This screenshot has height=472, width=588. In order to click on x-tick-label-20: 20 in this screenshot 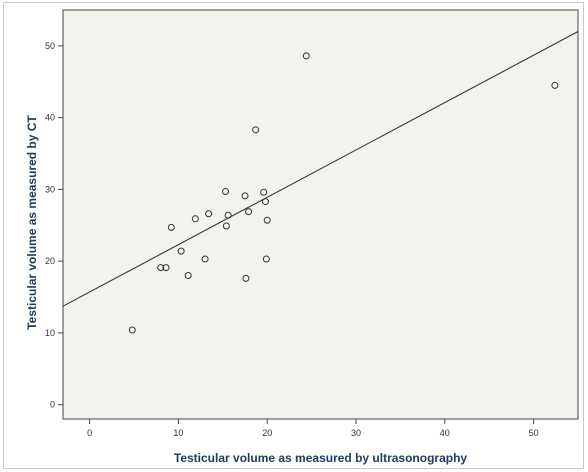, I will do `click(267, 433)`.